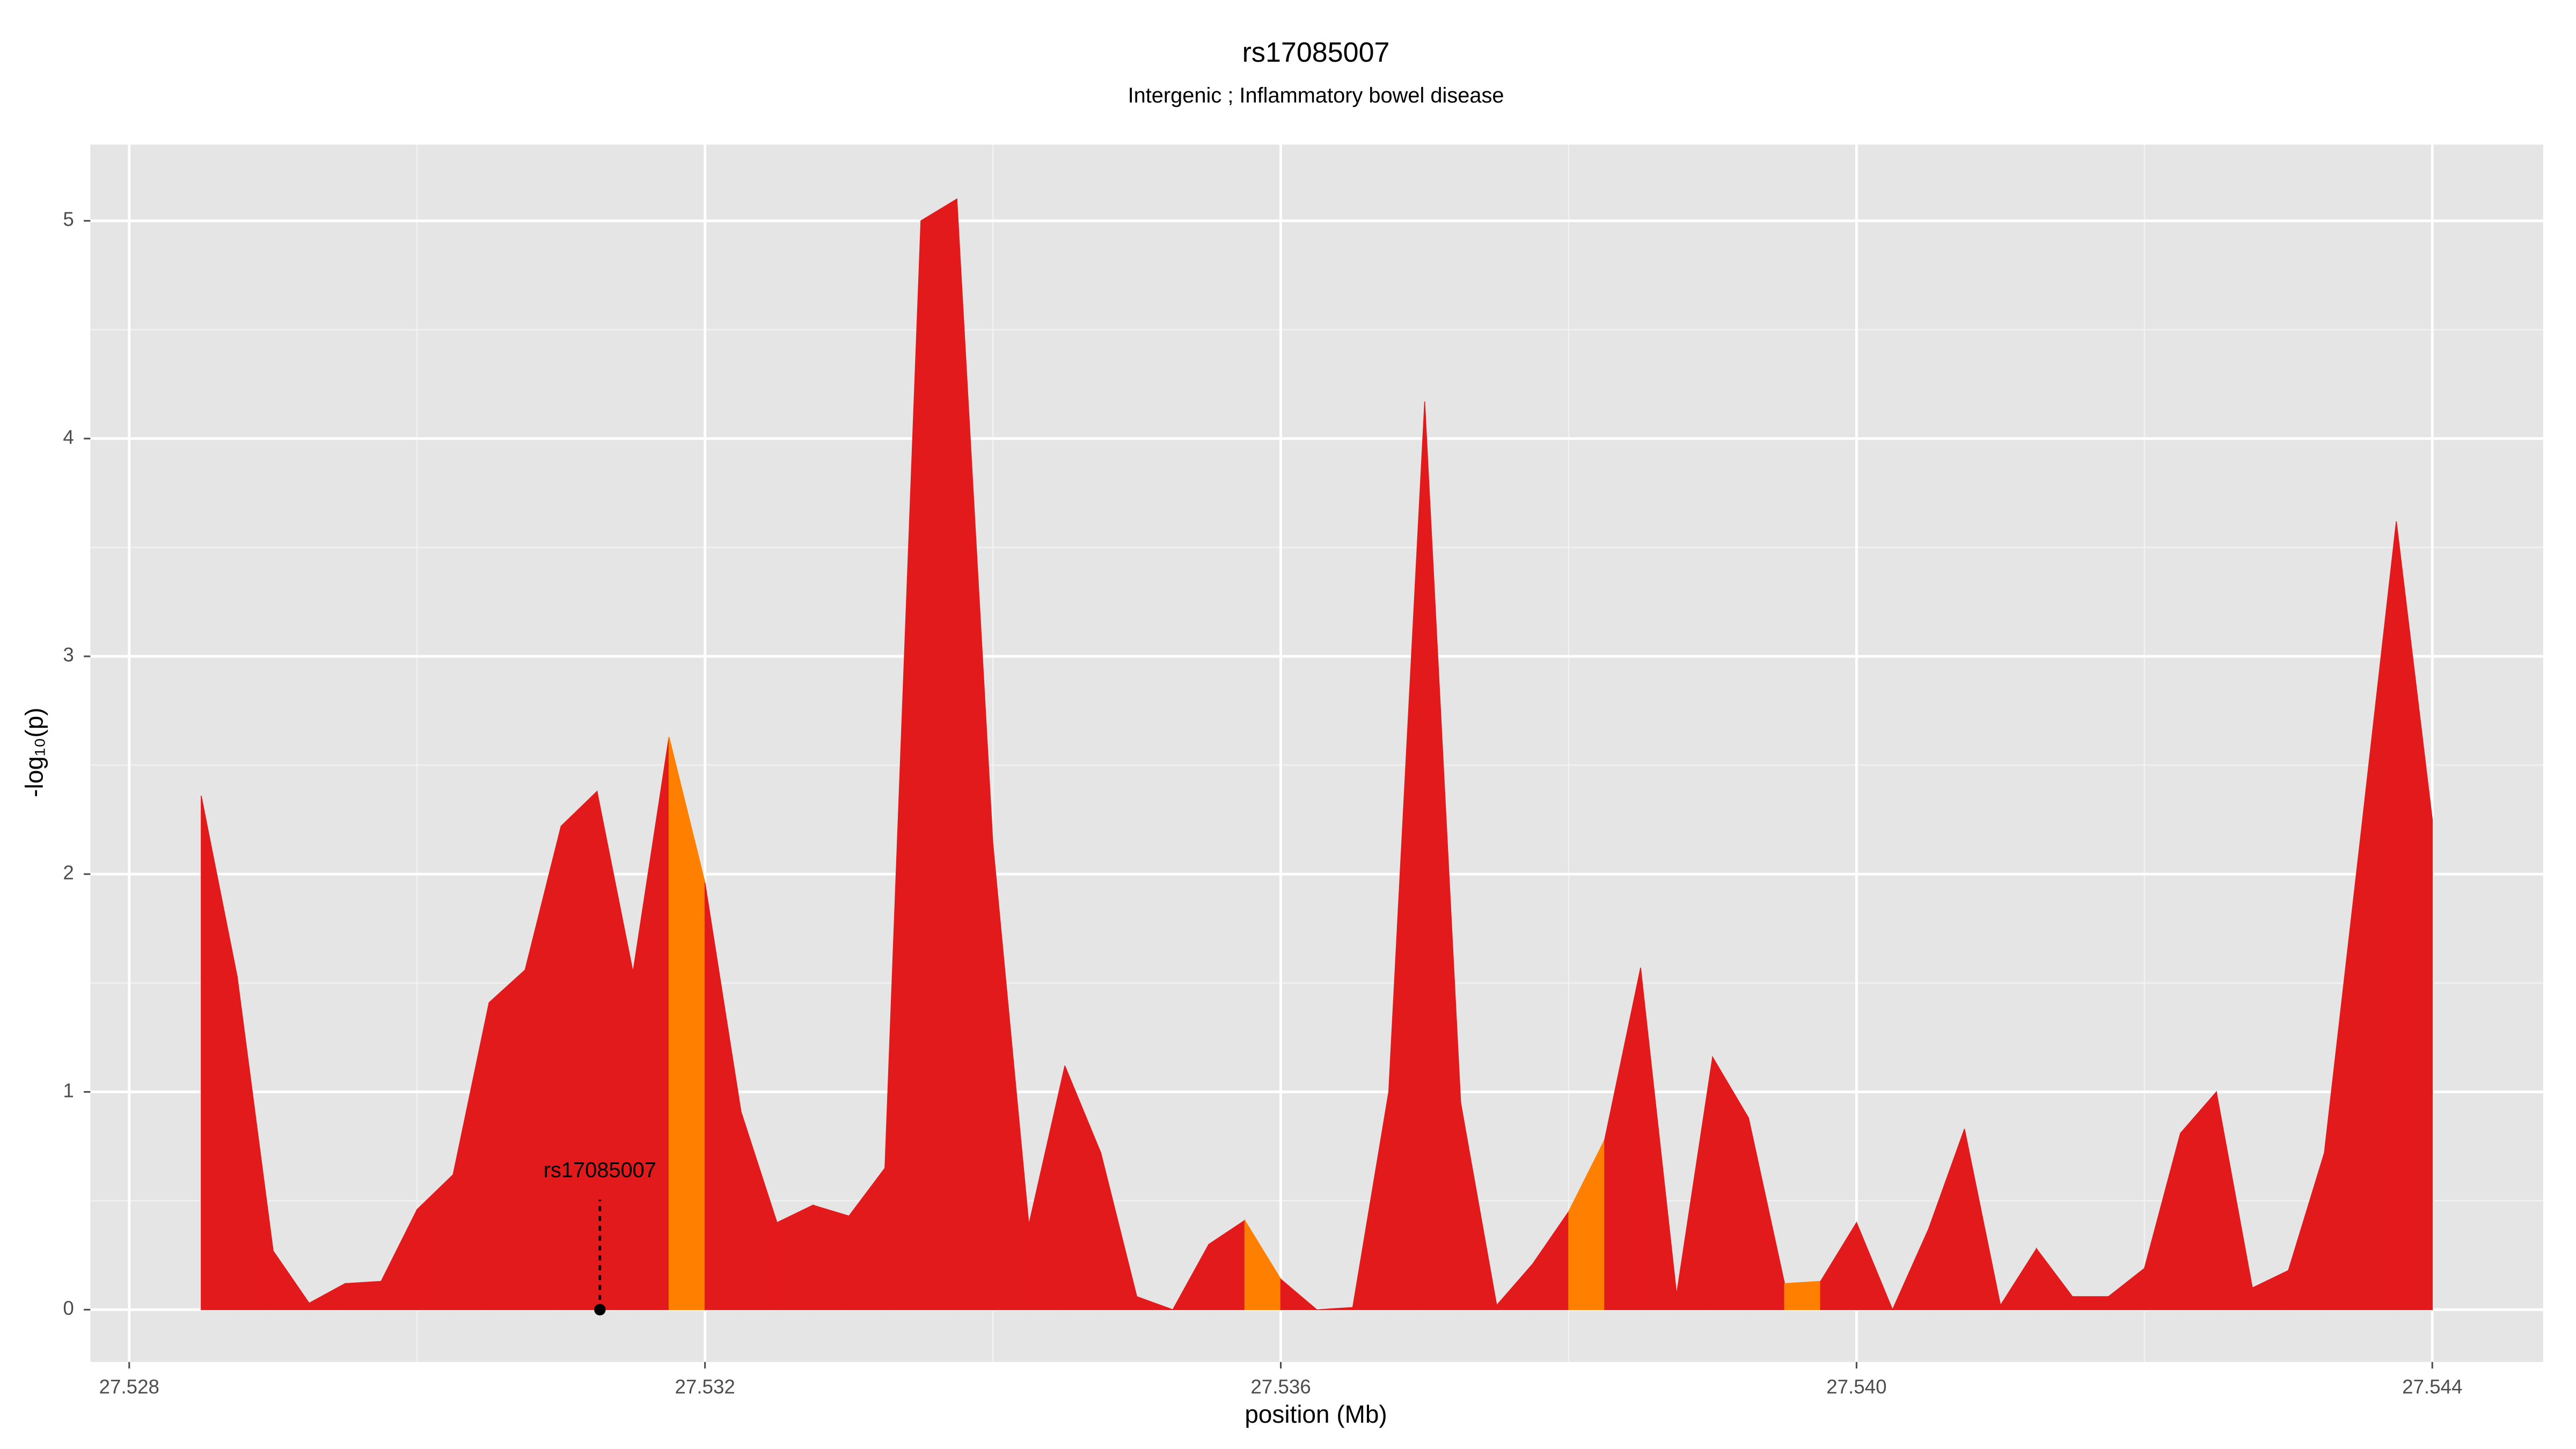  I want to click on y-tick-label: 3, so click(68, 655).